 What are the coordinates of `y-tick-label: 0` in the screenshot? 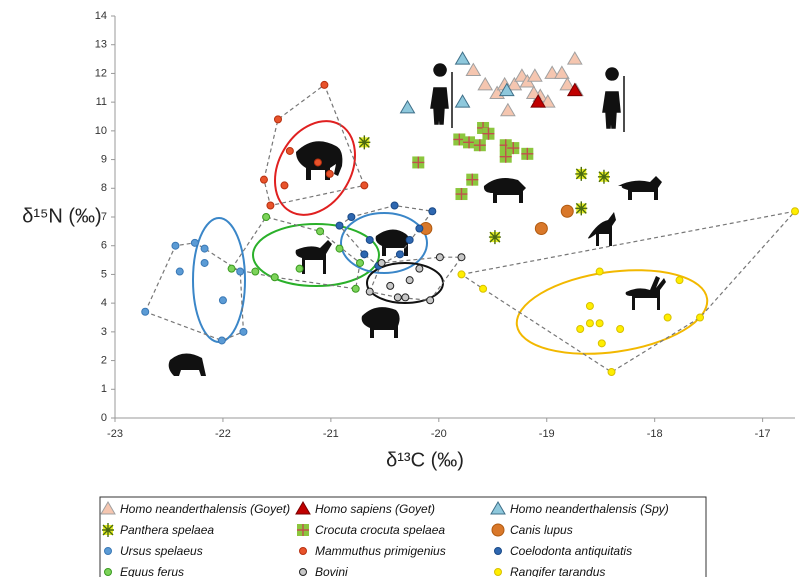 It's located at (104, 418).